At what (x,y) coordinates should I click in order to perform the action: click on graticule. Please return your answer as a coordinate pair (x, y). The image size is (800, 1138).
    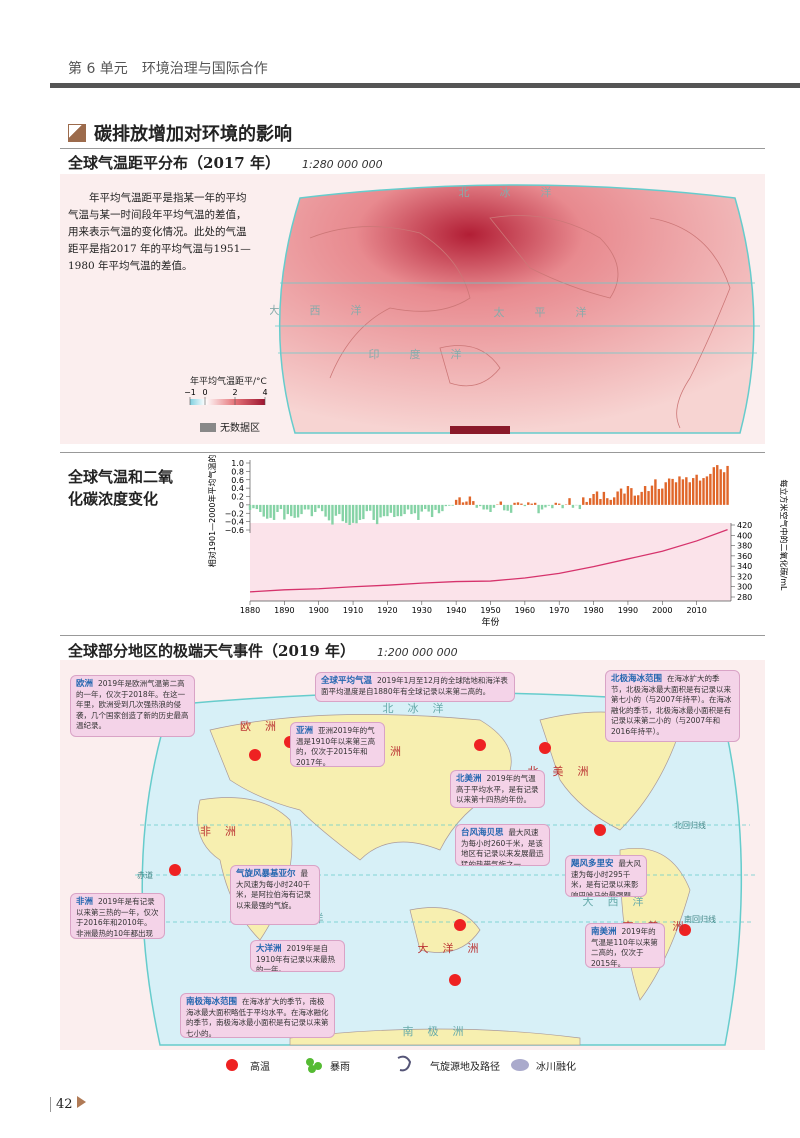
    Looking at the image, I should click on (517, 318).